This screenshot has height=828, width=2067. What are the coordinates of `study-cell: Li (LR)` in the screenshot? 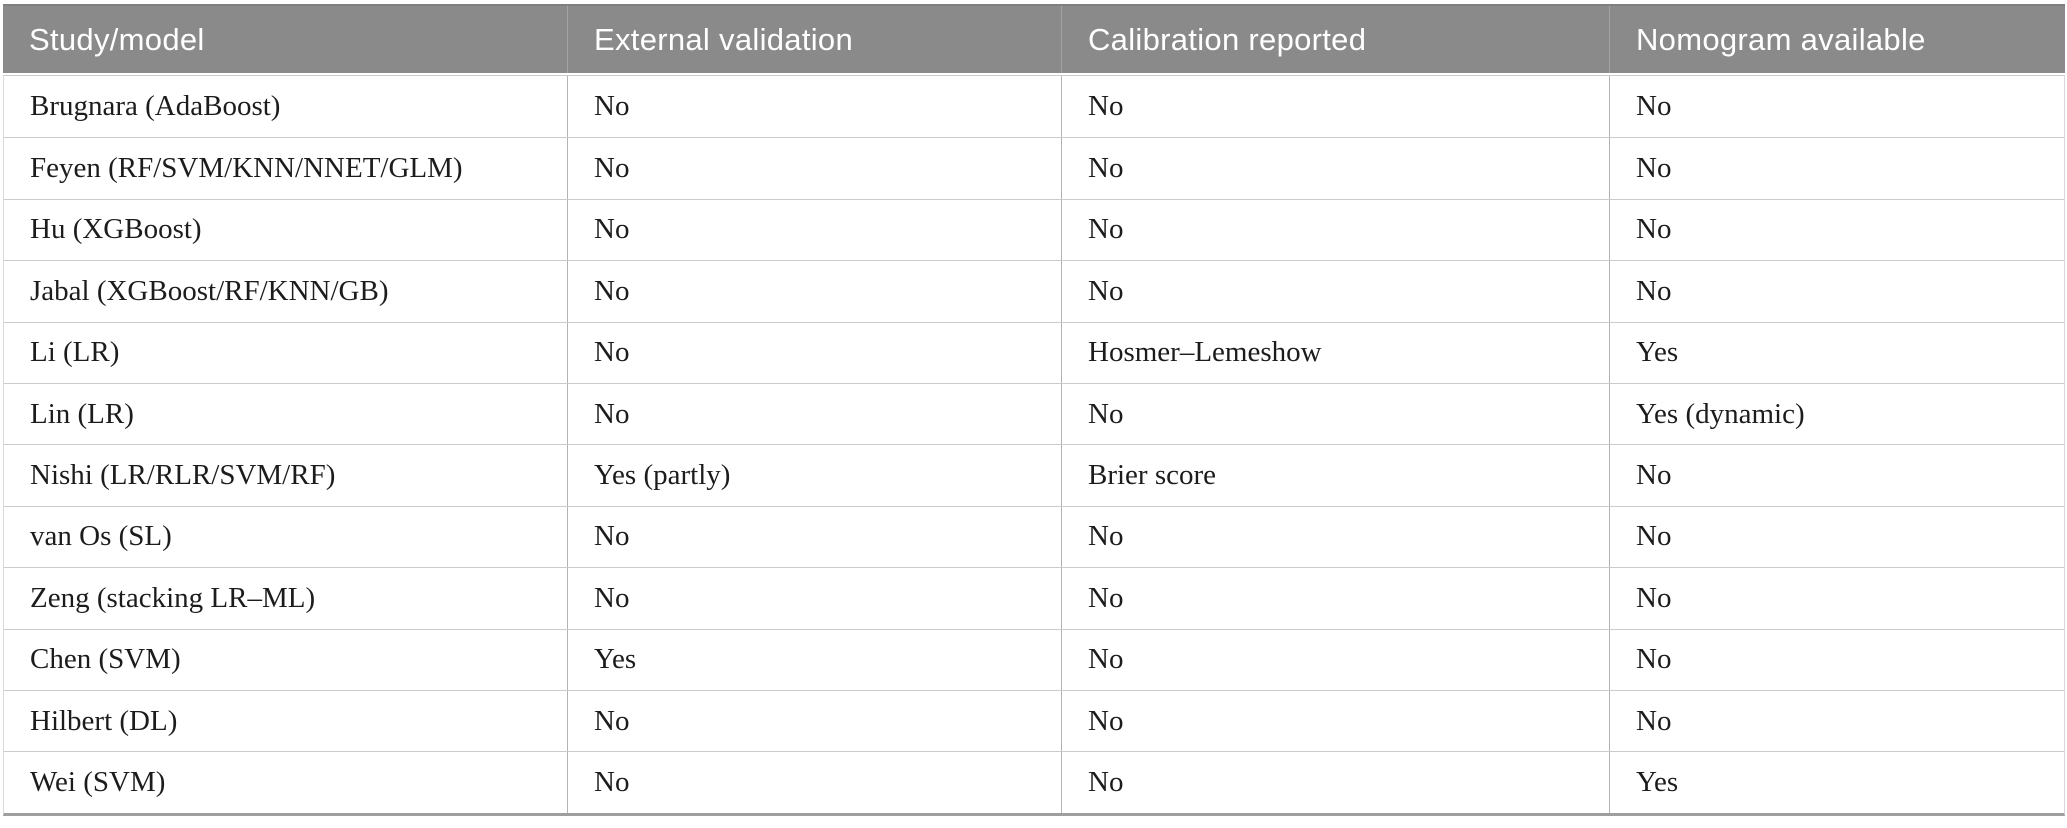 It's located at (75, 352).